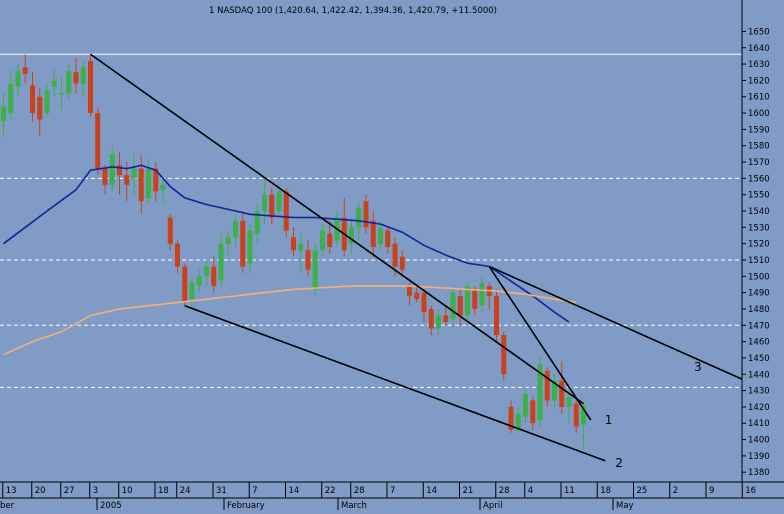 The image size is (784, 514). Describe the element at coordinates (759, 49) in the screenshot. I see `price-tick-label: 1640` at that location.